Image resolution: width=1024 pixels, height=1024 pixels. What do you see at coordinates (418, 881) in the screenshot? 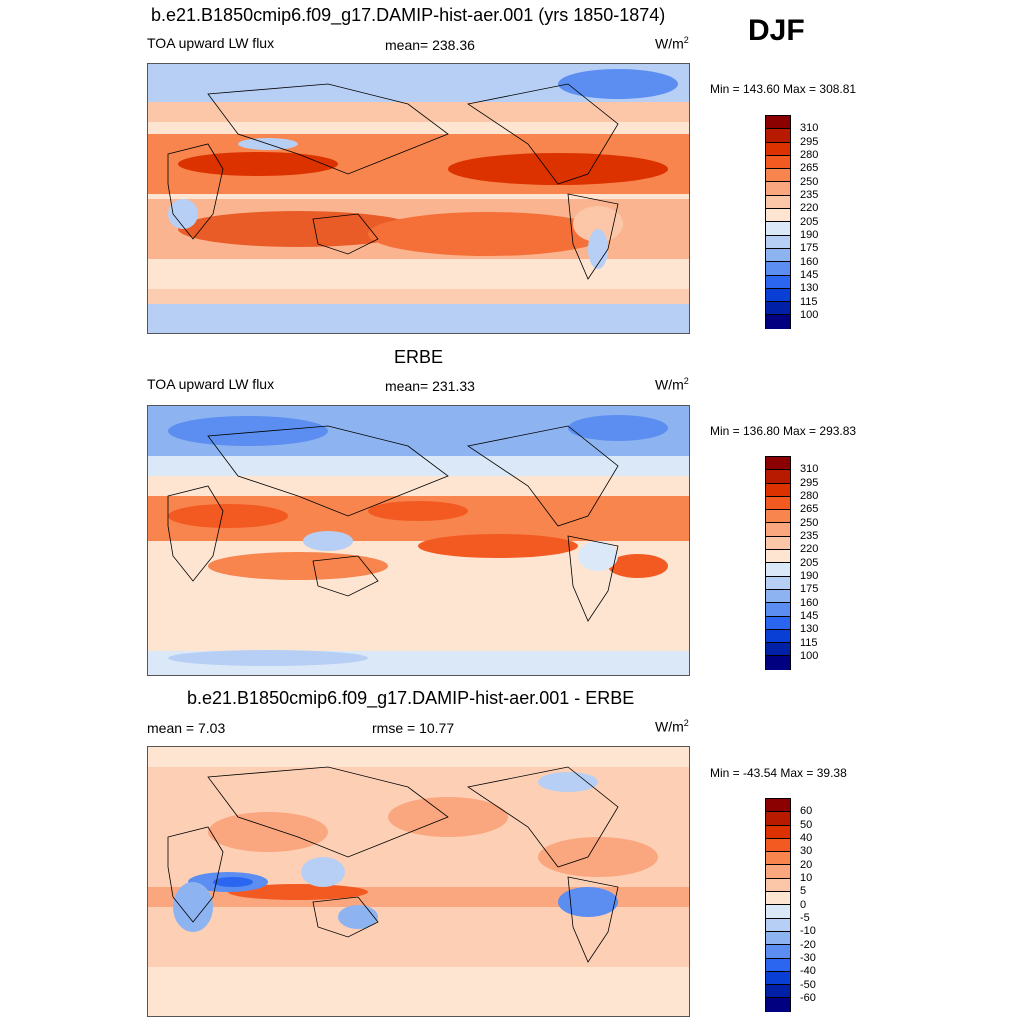
I see `panel3-map` at bounding box center [418, 881].